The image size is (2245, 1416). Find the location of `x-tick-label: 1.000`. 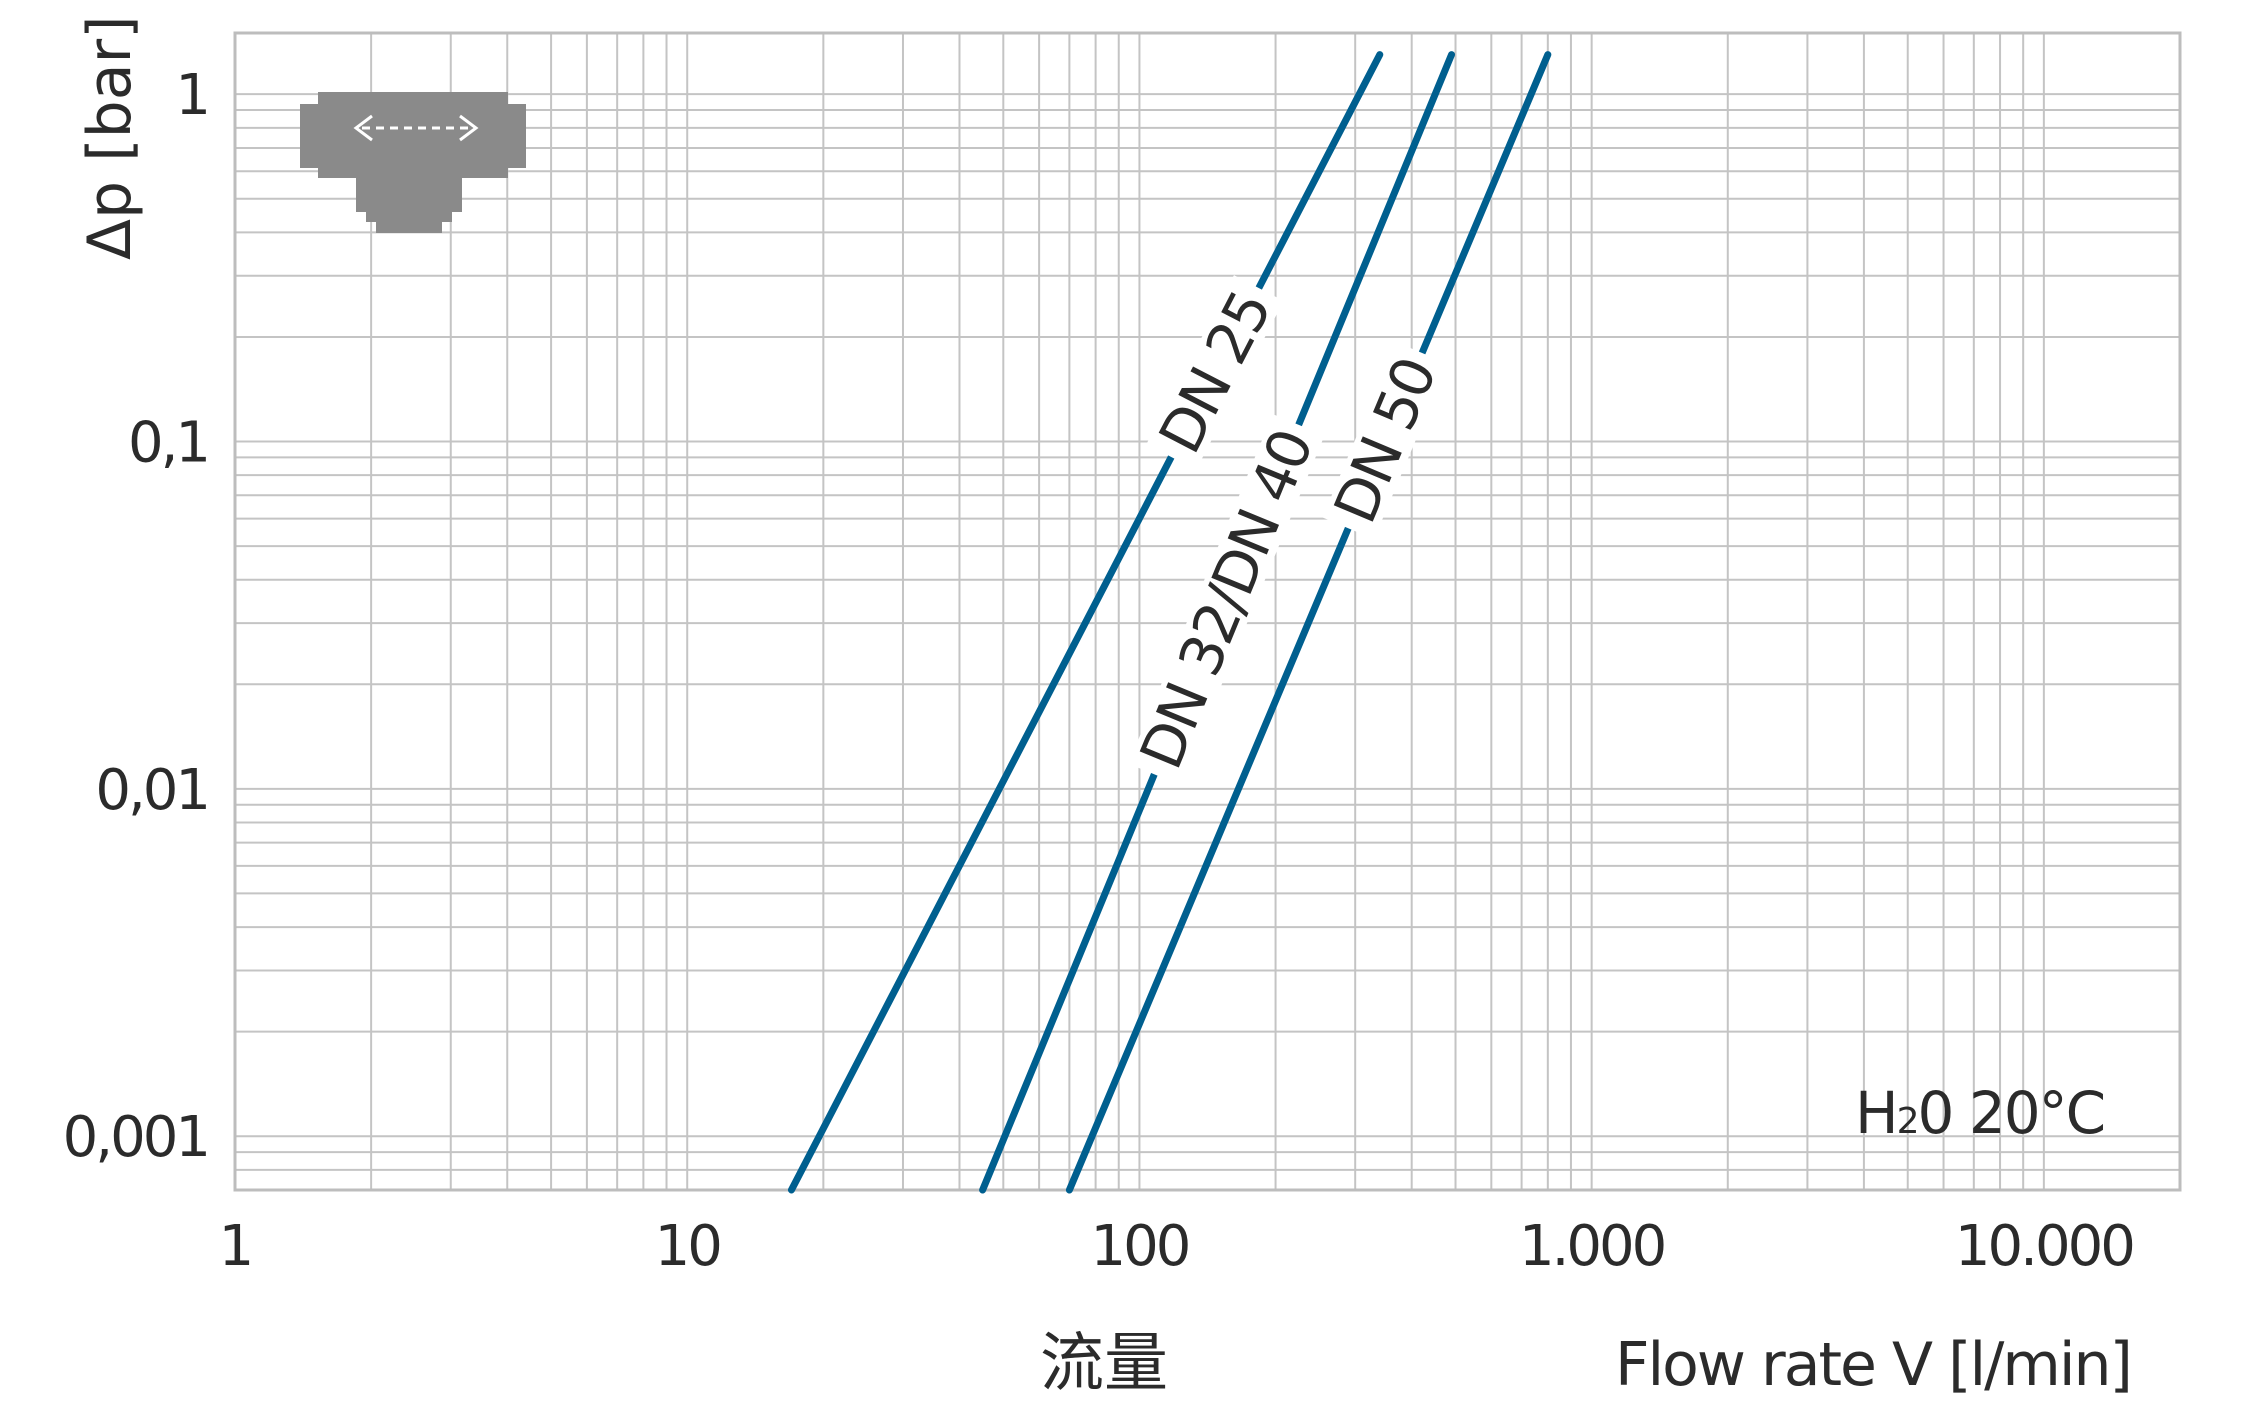

x-tick-label: 1.000 is located at coordinates (1591, 1246).